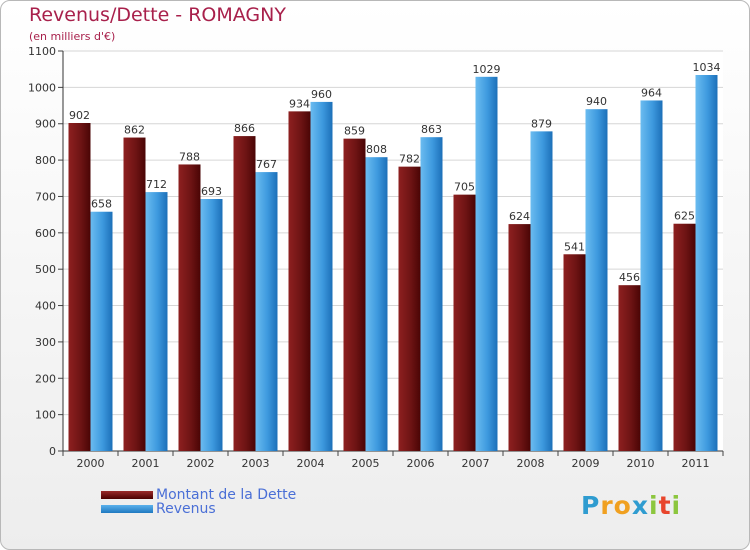 The height and width of the screenshot is (550, 750). I want to click on y-tick-label: 1100, so click(42, 51).